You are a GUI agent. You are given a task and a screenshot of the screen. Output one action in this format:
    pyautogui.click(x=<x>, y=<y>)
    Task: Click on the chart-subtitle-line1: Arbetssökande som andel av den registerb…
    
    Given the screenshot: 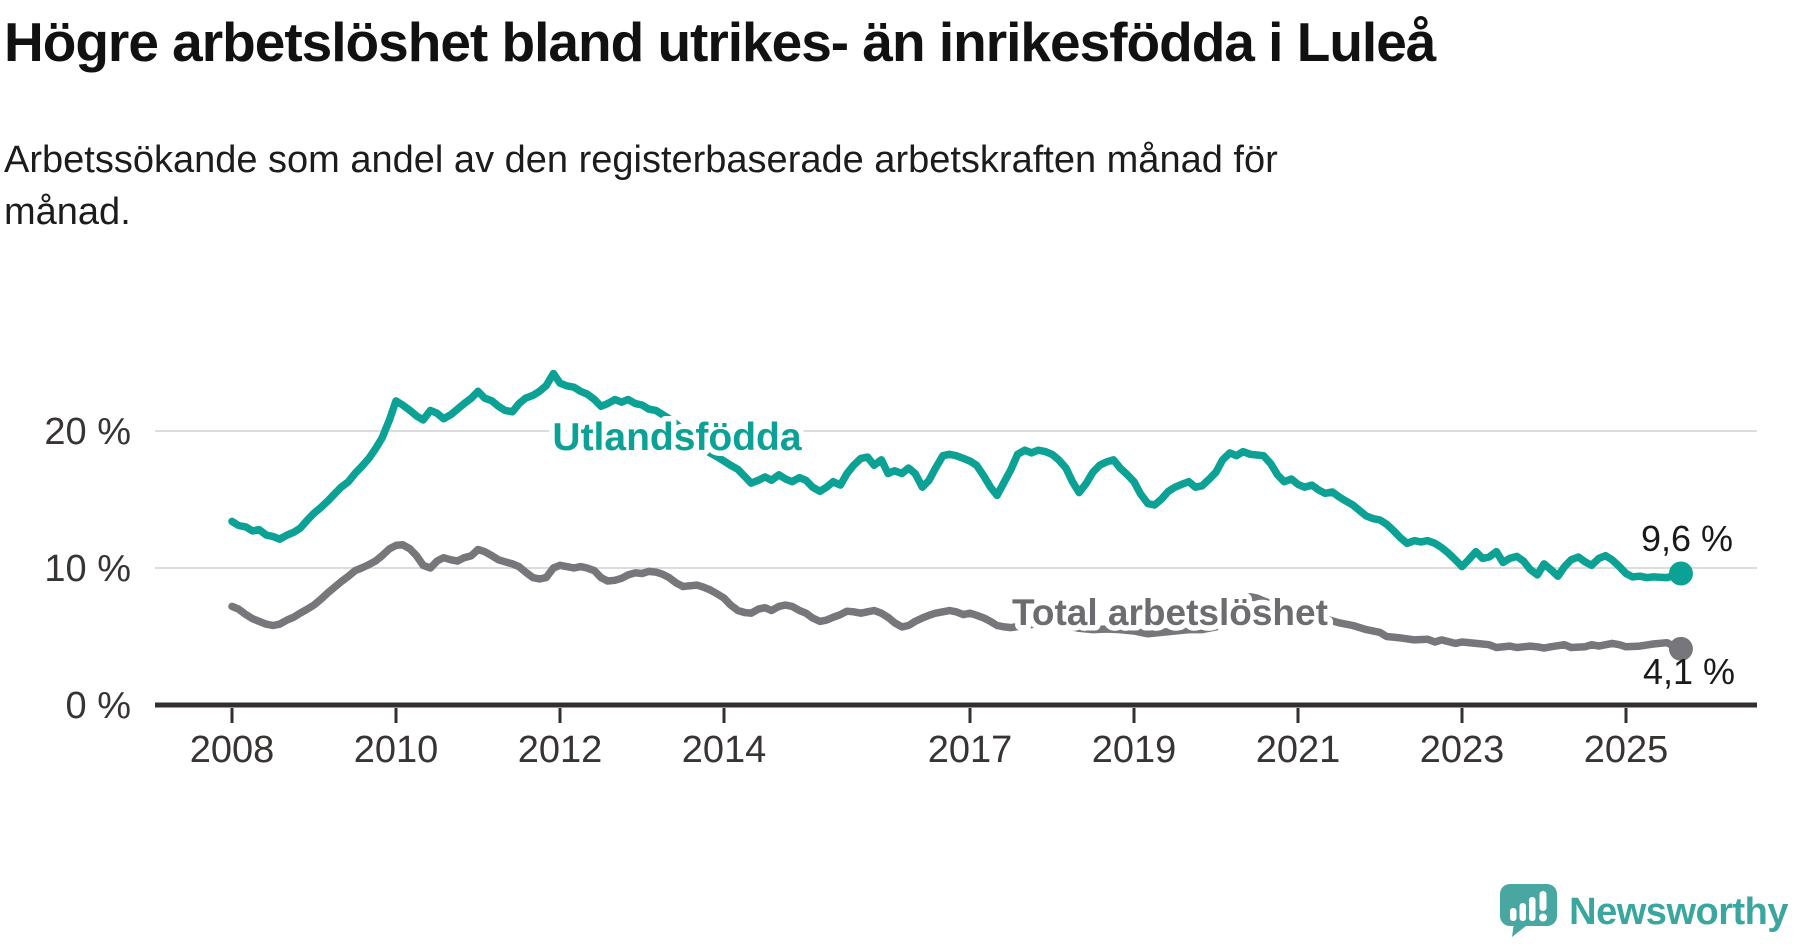 What is the action you would take?
    pyautogui.click(x=641, y=160)
    